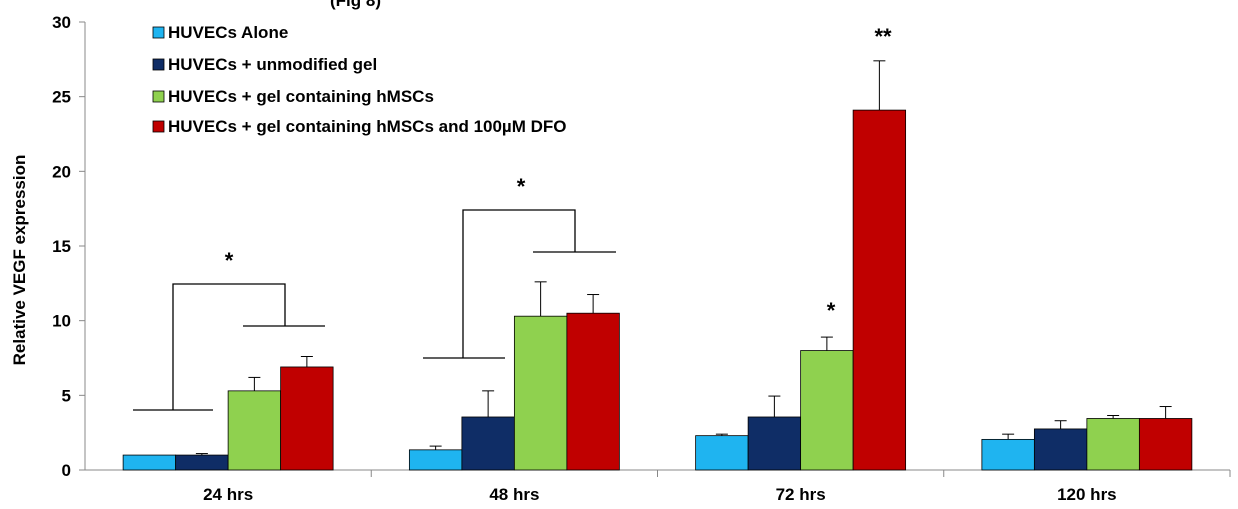 The width and height of the screenshot is (1238, 509). What do you see at coordinates (229, 260) in the screenshot?
I see `star-24hrs: *` at bounding box center [229, 260].